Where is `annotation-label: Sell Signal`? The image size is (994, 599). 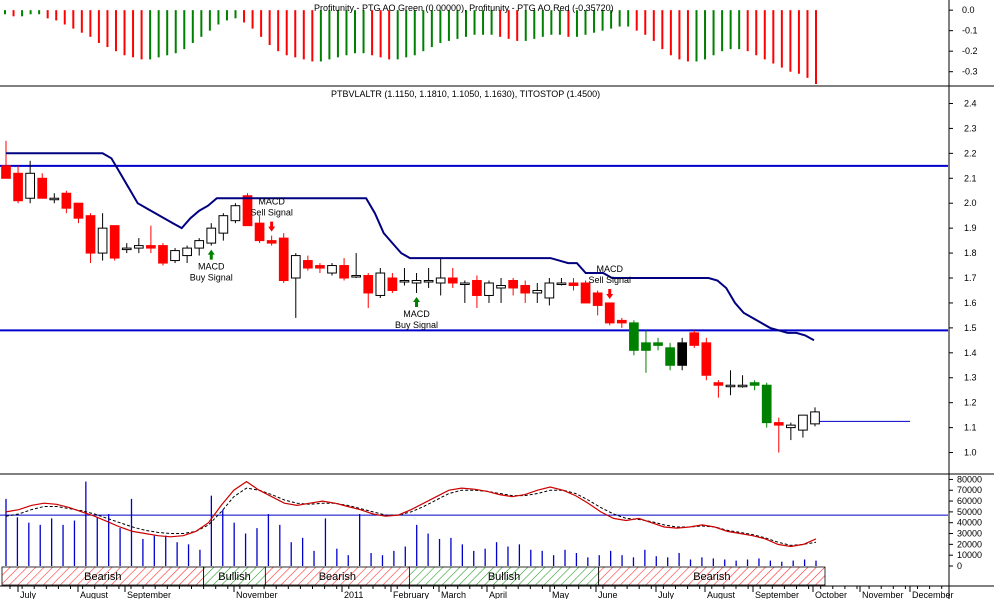
annotation-label: Sell Signal is located at coordinates (609, 280).